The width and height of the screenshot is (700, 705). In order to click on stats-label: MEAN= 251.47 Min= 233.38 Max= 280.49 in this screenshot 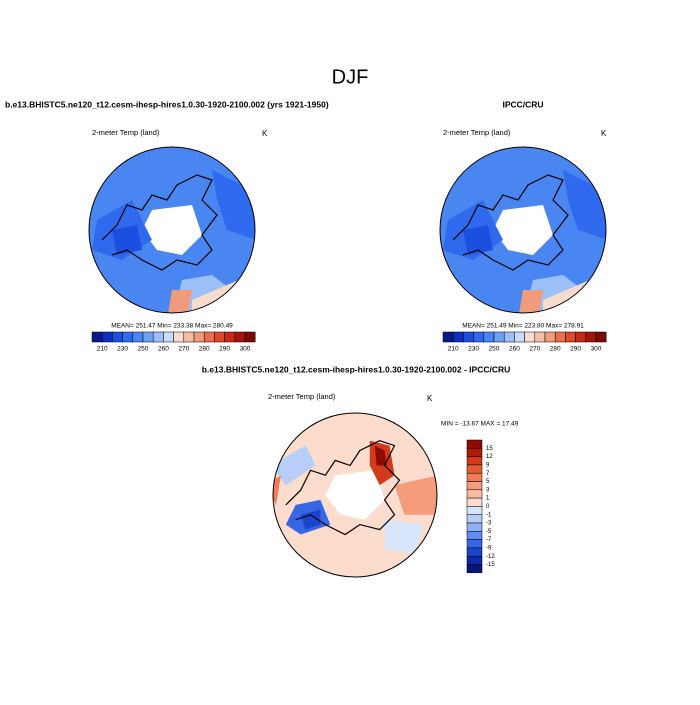, I will do `click(172, 326)`.